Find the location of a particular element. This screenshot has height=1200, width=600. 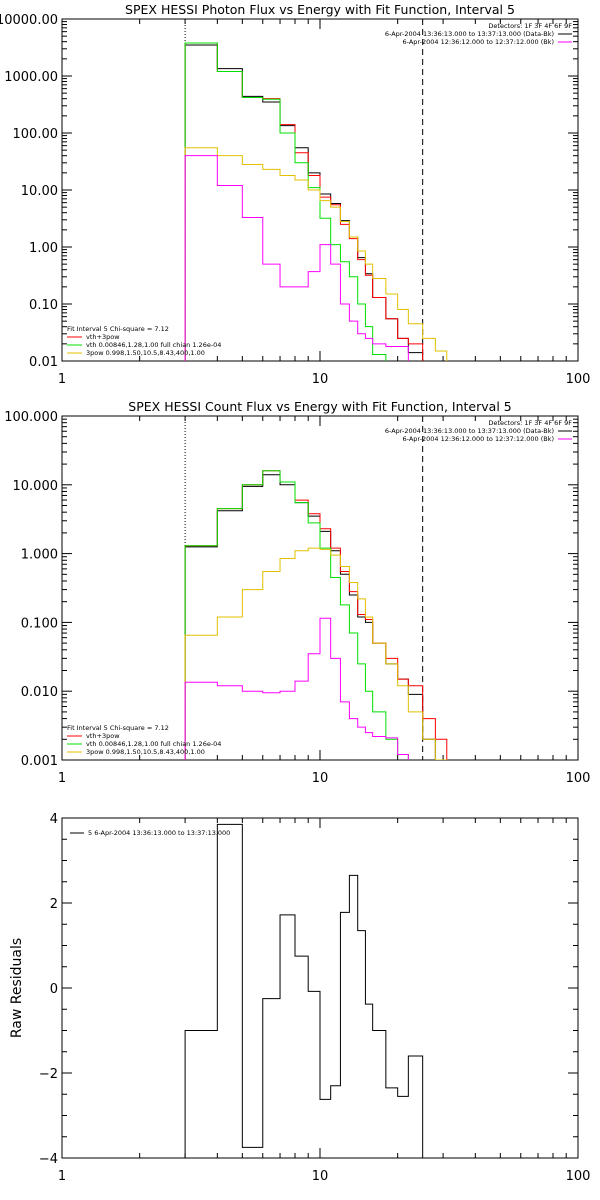

y-tick-label: 0.10 is located at coordinates (43, 305).